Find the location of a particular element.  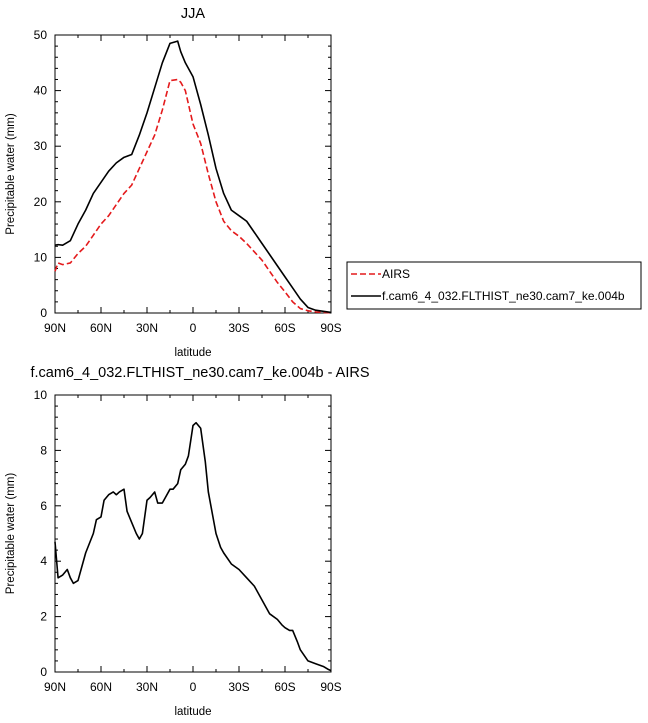

legend-entry: f.cam6_4_032.FLTHIST_ne30.cam7_ke.004b is located at coordinates (503, 296).